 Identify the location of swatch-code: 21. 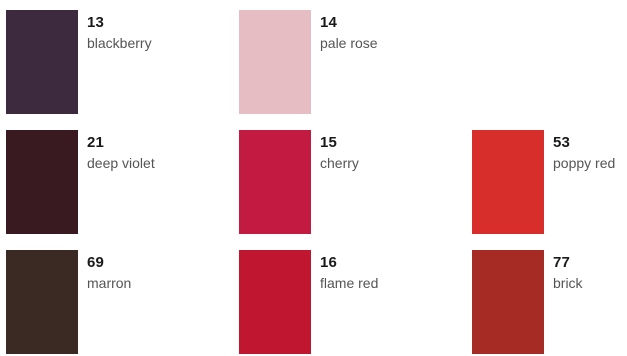
(96, 142).